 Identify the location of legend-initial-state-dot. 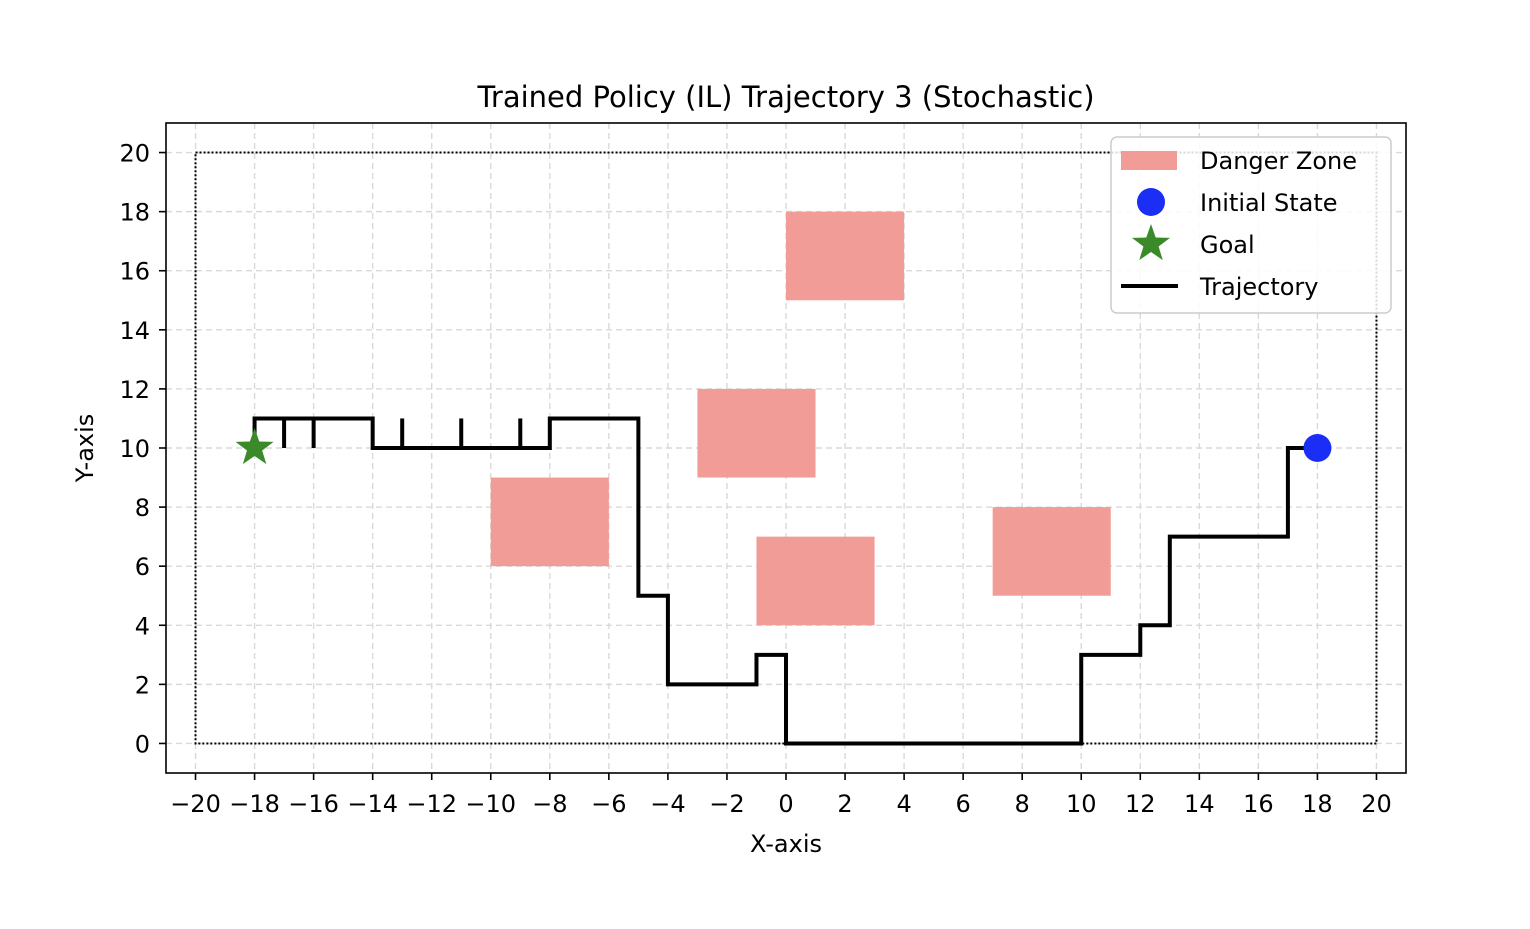
(1151, 202).